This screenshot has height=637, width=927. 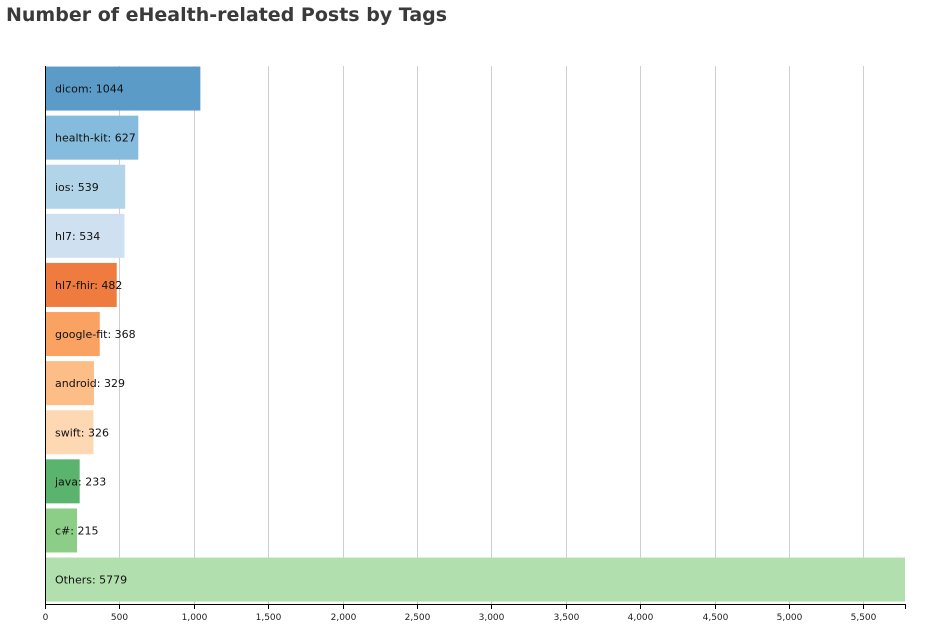 I want to click on x-tick-label: 1,500, so click(x=269, y=618).